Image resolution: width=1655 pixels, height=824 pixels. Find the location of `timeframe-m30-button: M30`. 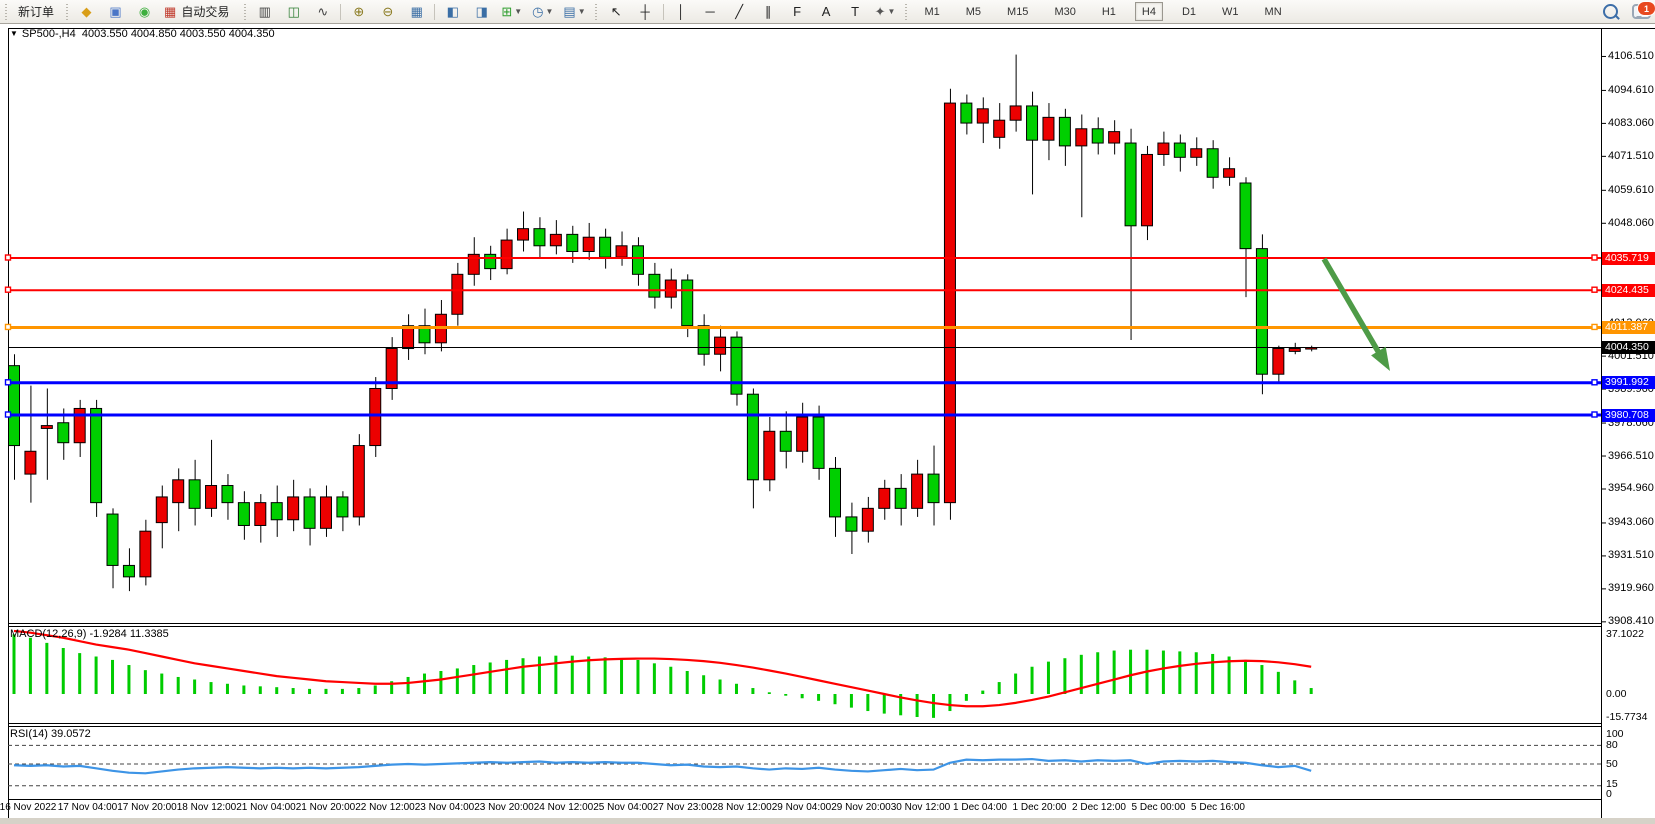

timeframe-m30-button: M30 is located at coordinates (1065, 11).